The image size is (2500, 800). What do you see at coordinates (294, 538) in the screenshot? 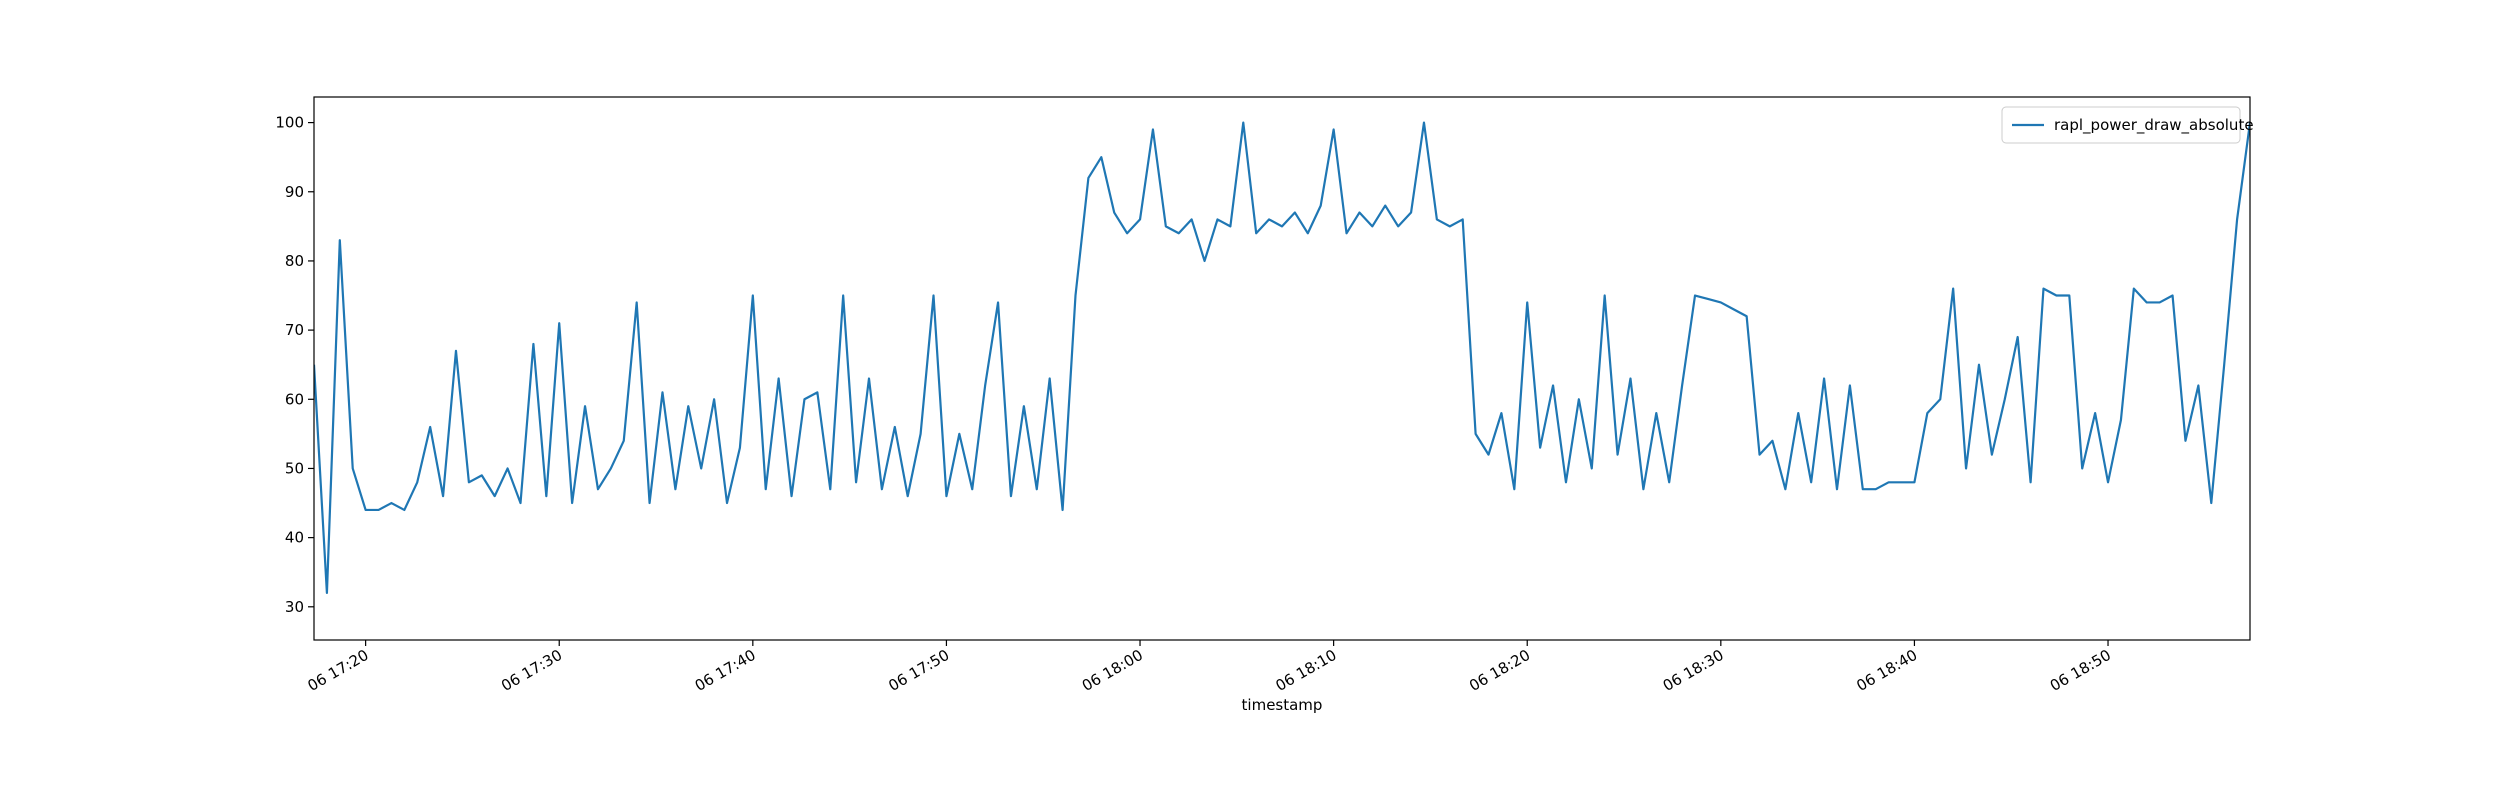
I see `y-tick-label: 40` at bounding box center [294, 538].